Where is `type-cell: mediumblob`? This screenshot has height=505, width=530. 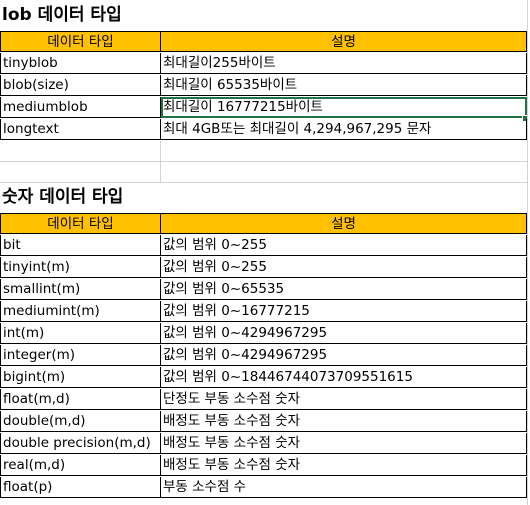 type-cell: mediumblob is located at coordinates (80, 107).